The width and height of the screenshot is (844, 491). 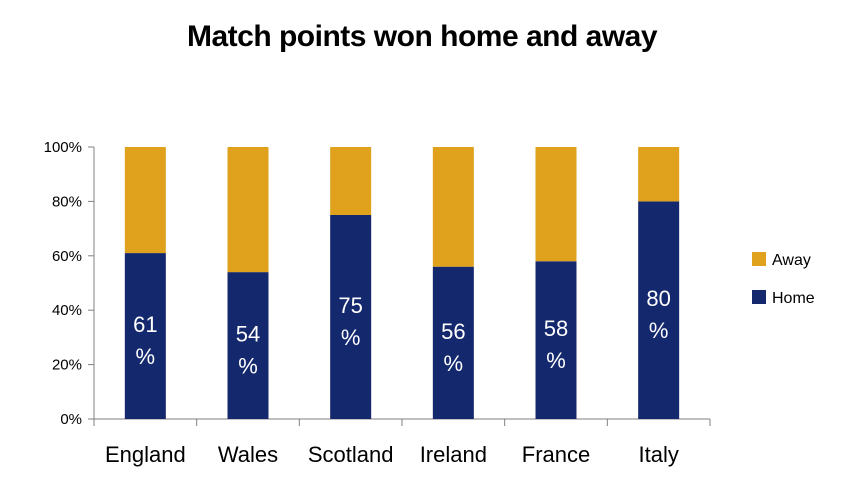 What do you see at coordinates (793, 298) in the screenshot?
I see `legend-label-home: Home` at bounding box center [793, 298].